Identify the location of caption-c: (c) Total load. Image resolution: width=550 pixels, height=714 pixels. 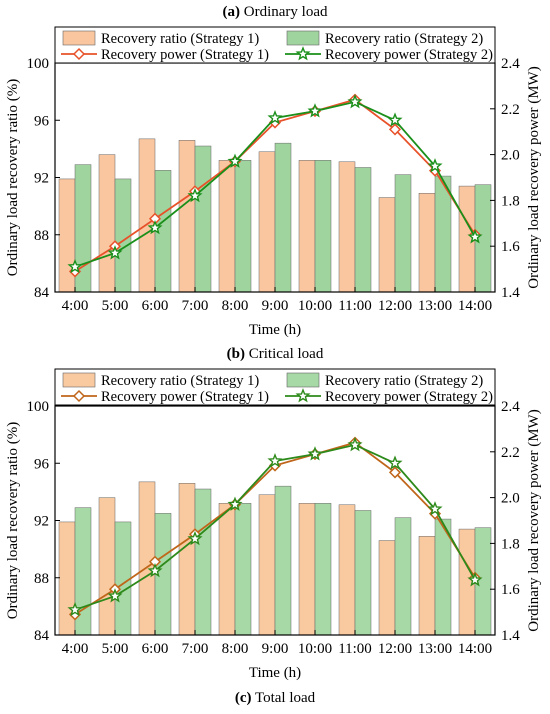
(275, 698).